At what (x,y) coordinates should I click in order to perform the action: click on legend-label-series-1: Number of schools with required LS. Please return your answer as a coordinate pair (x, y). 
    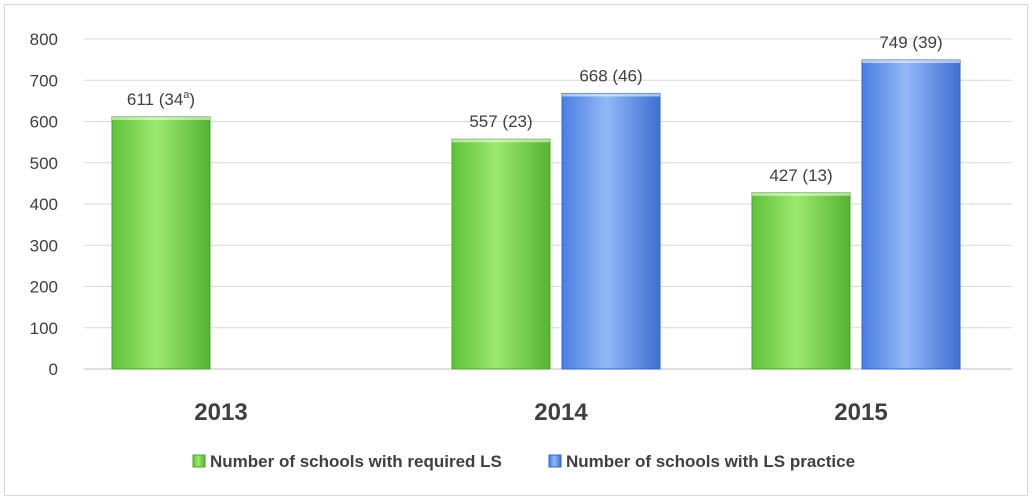
    Looking at the image, I should click on (356, 461).